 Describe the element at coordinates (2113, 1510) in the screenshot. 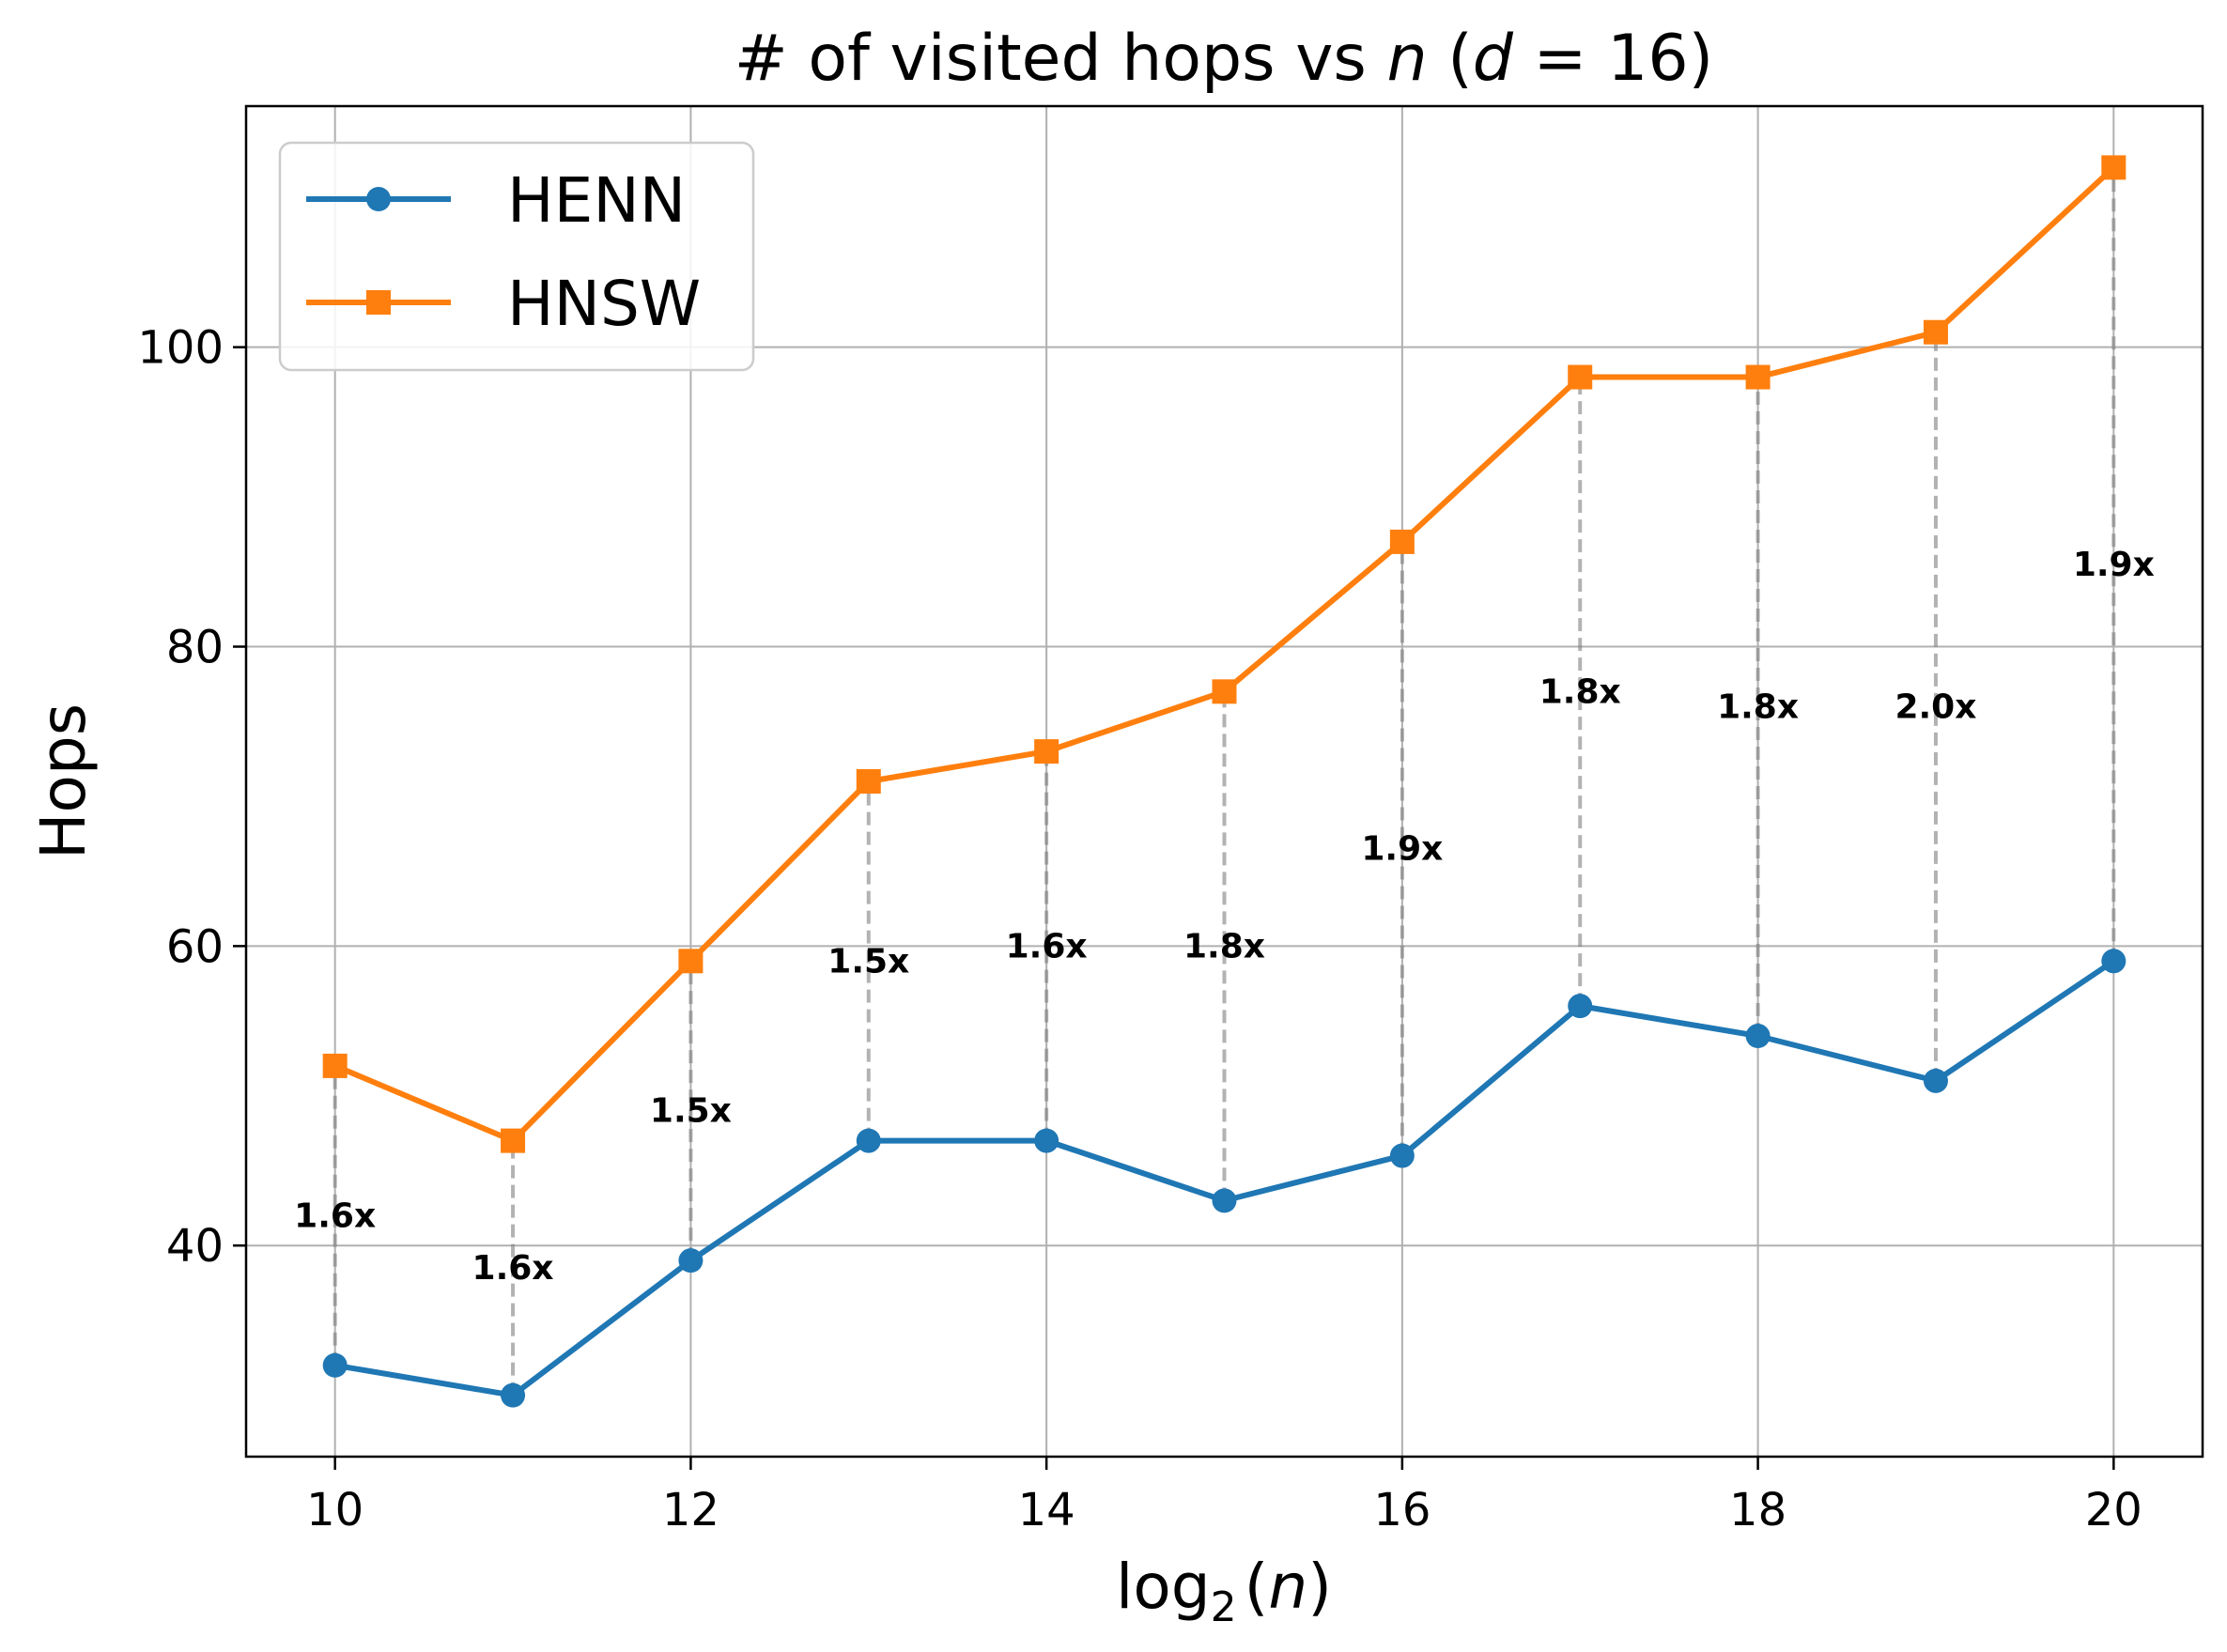

I see `x-tick-label-20: 20` at that location.